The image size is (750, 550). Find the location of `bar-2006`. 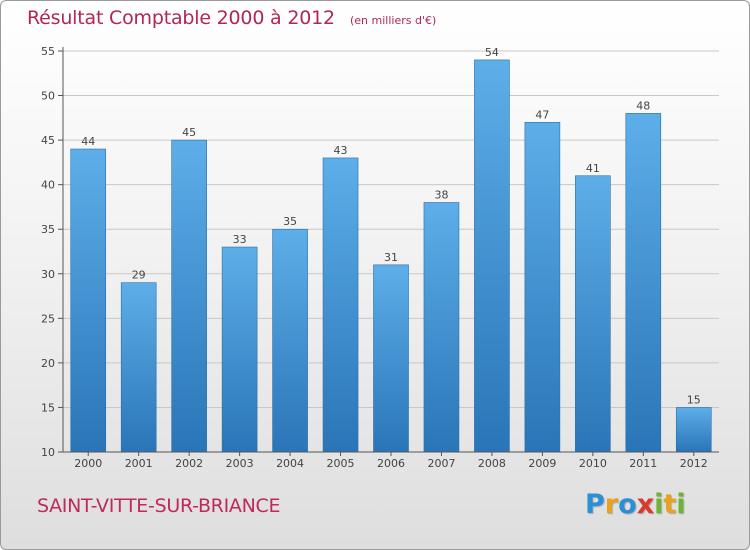

bar-2006 is located at coordinates (391, 358).